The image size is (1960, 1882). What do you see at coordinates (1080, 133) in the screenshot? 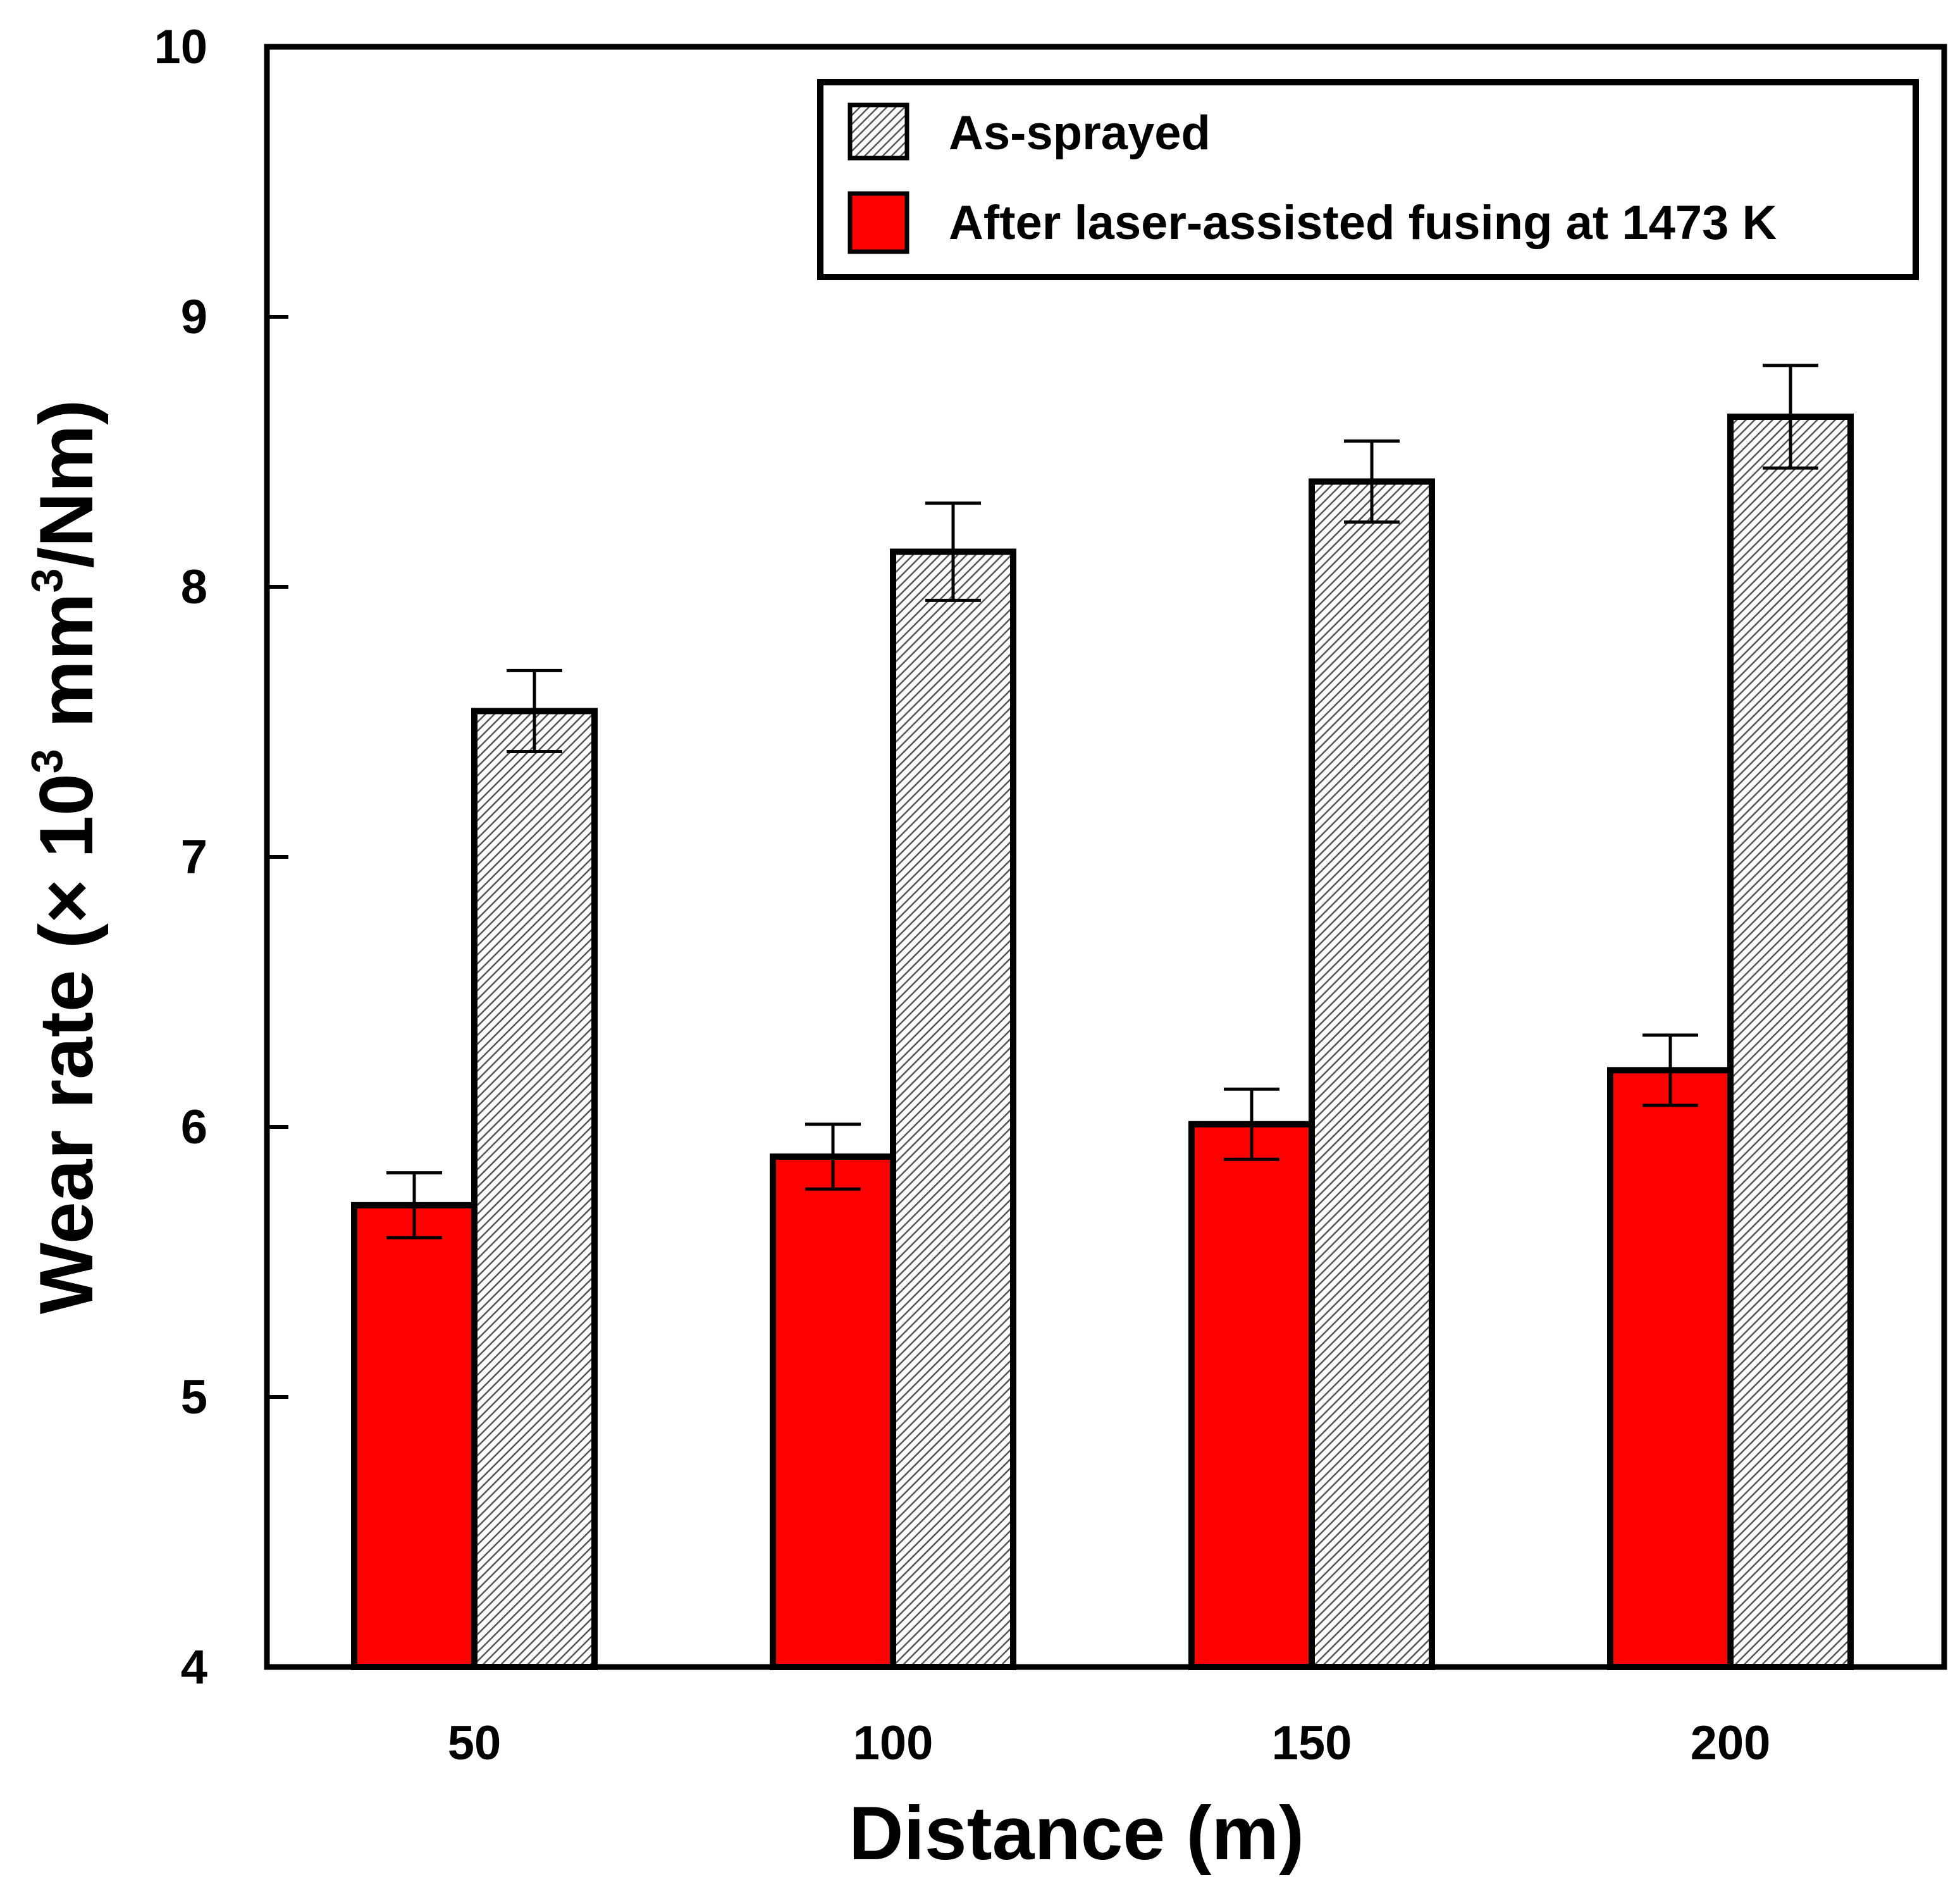
I see `legend-label-as-sprayed: As-sprayed` at bounding box center [1080, 133].